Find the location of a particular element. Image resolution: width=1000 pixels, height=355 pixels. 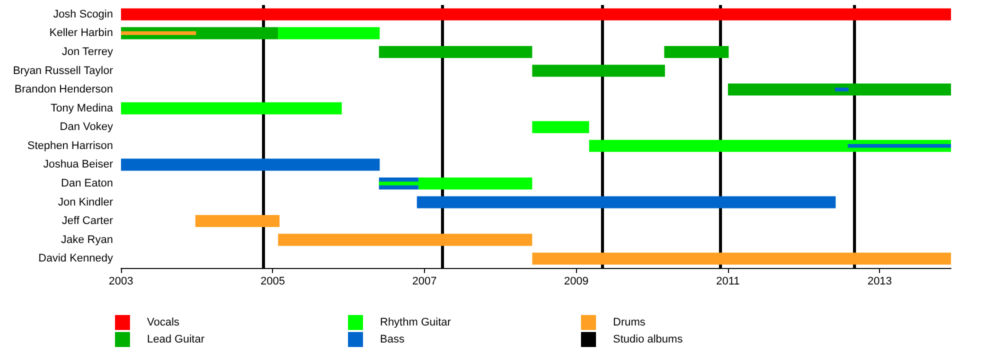

y-tick-label: Dan Vokey is located at coordinates (87, 127).